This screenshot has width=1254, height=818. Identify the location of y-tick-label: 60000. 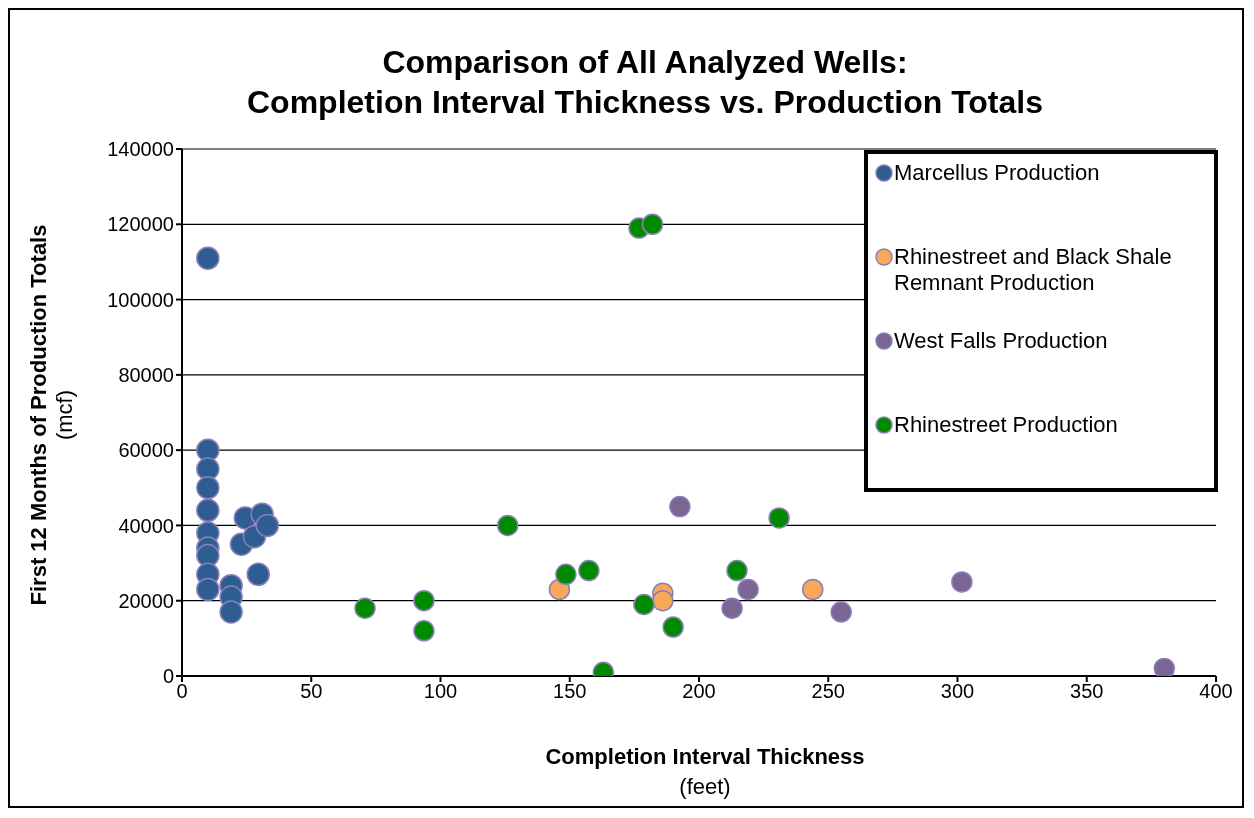
(146, 450).